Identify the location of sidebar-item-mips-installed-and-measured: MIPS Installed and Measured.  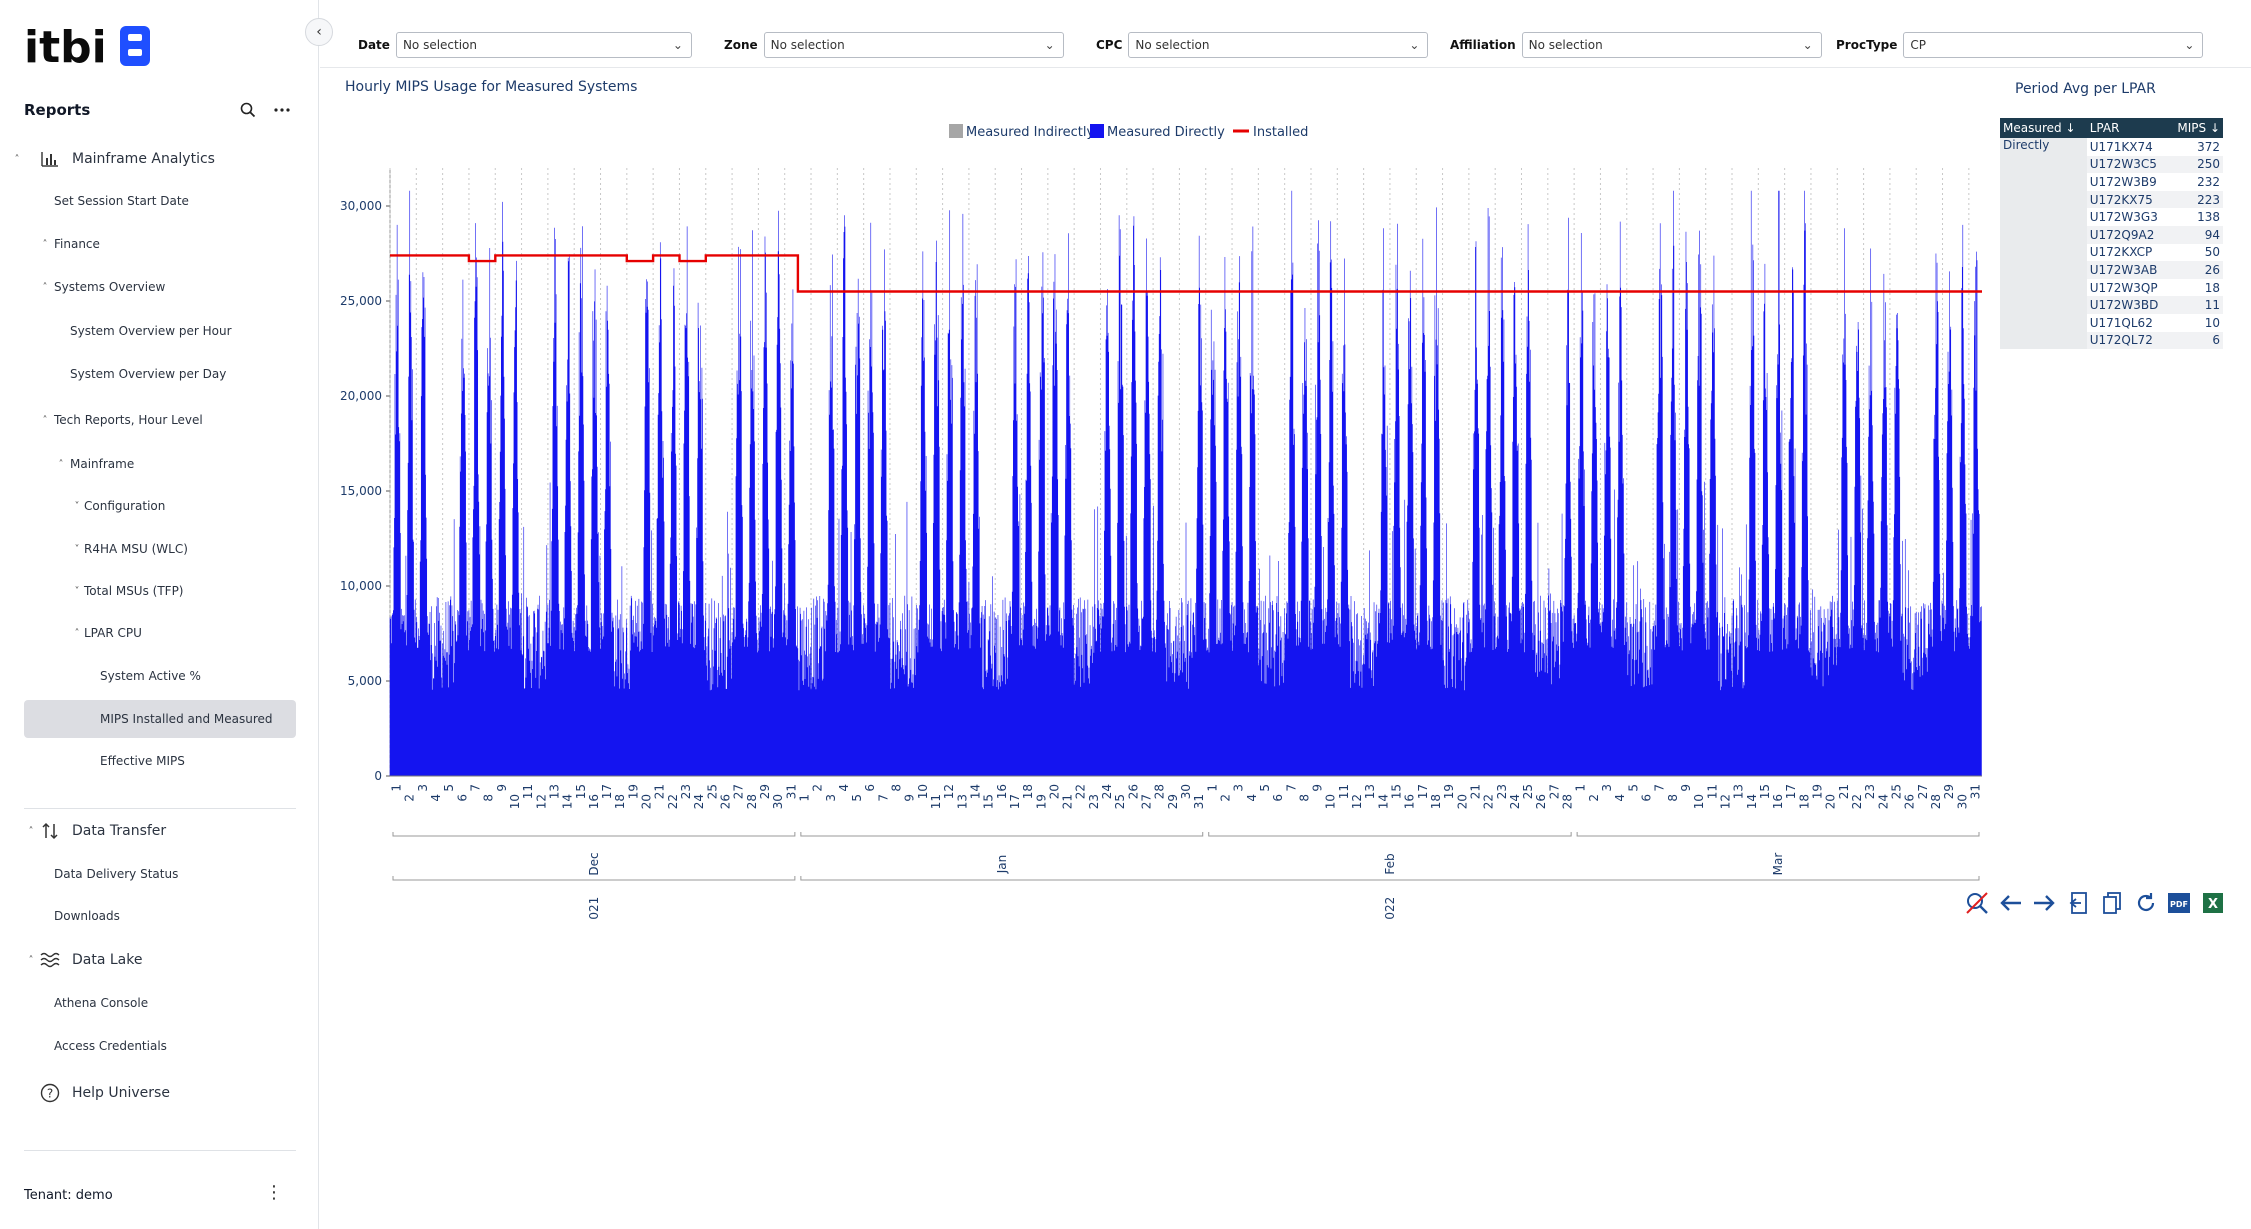
(160, 719).